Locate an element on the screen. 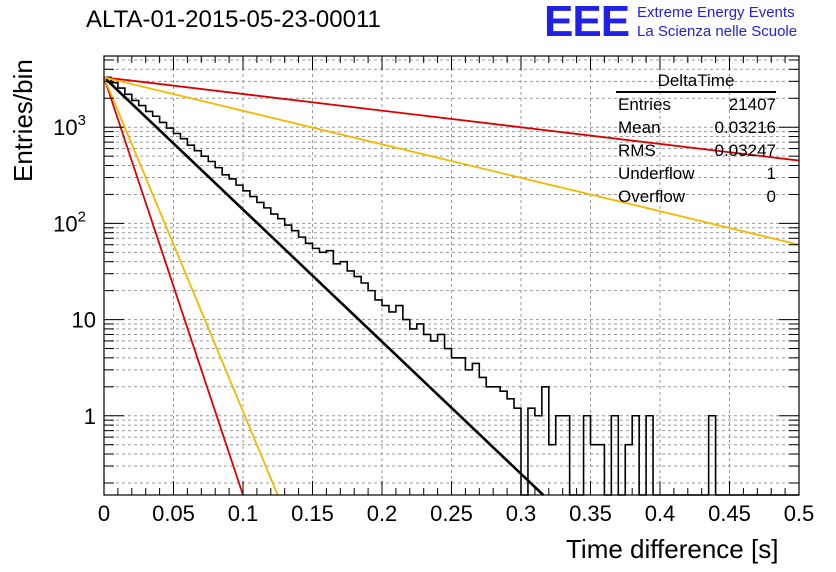 The width and height of the screenshot is (836, 572). stats-name: DeltaTime is located at coordinates (696, 81).